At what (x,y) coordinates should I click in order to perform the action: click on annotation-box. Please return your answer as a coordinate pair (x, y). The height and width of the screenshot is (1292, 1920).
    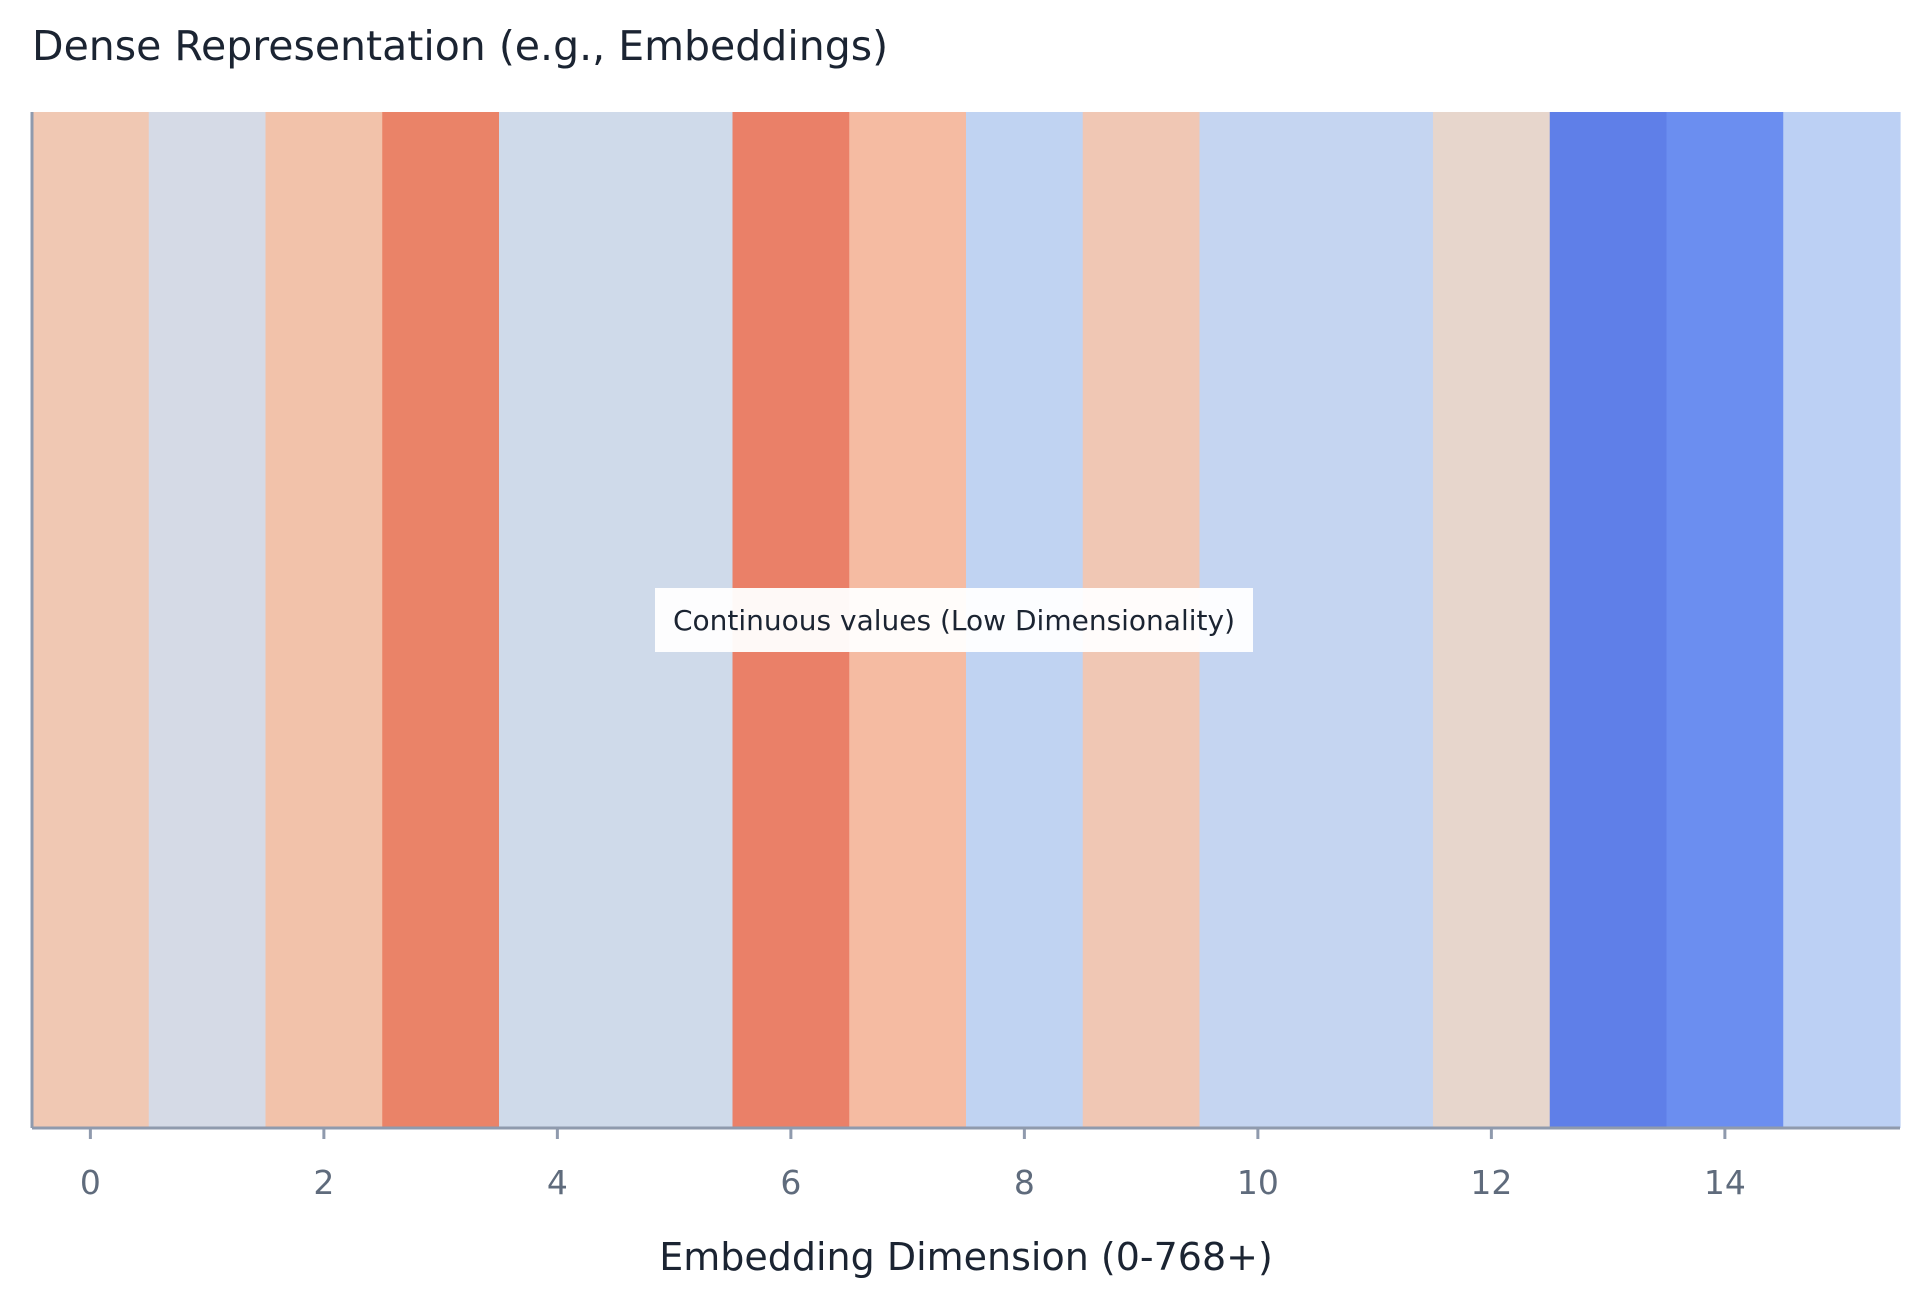
    Looking at the image, I should click on (954, 620).